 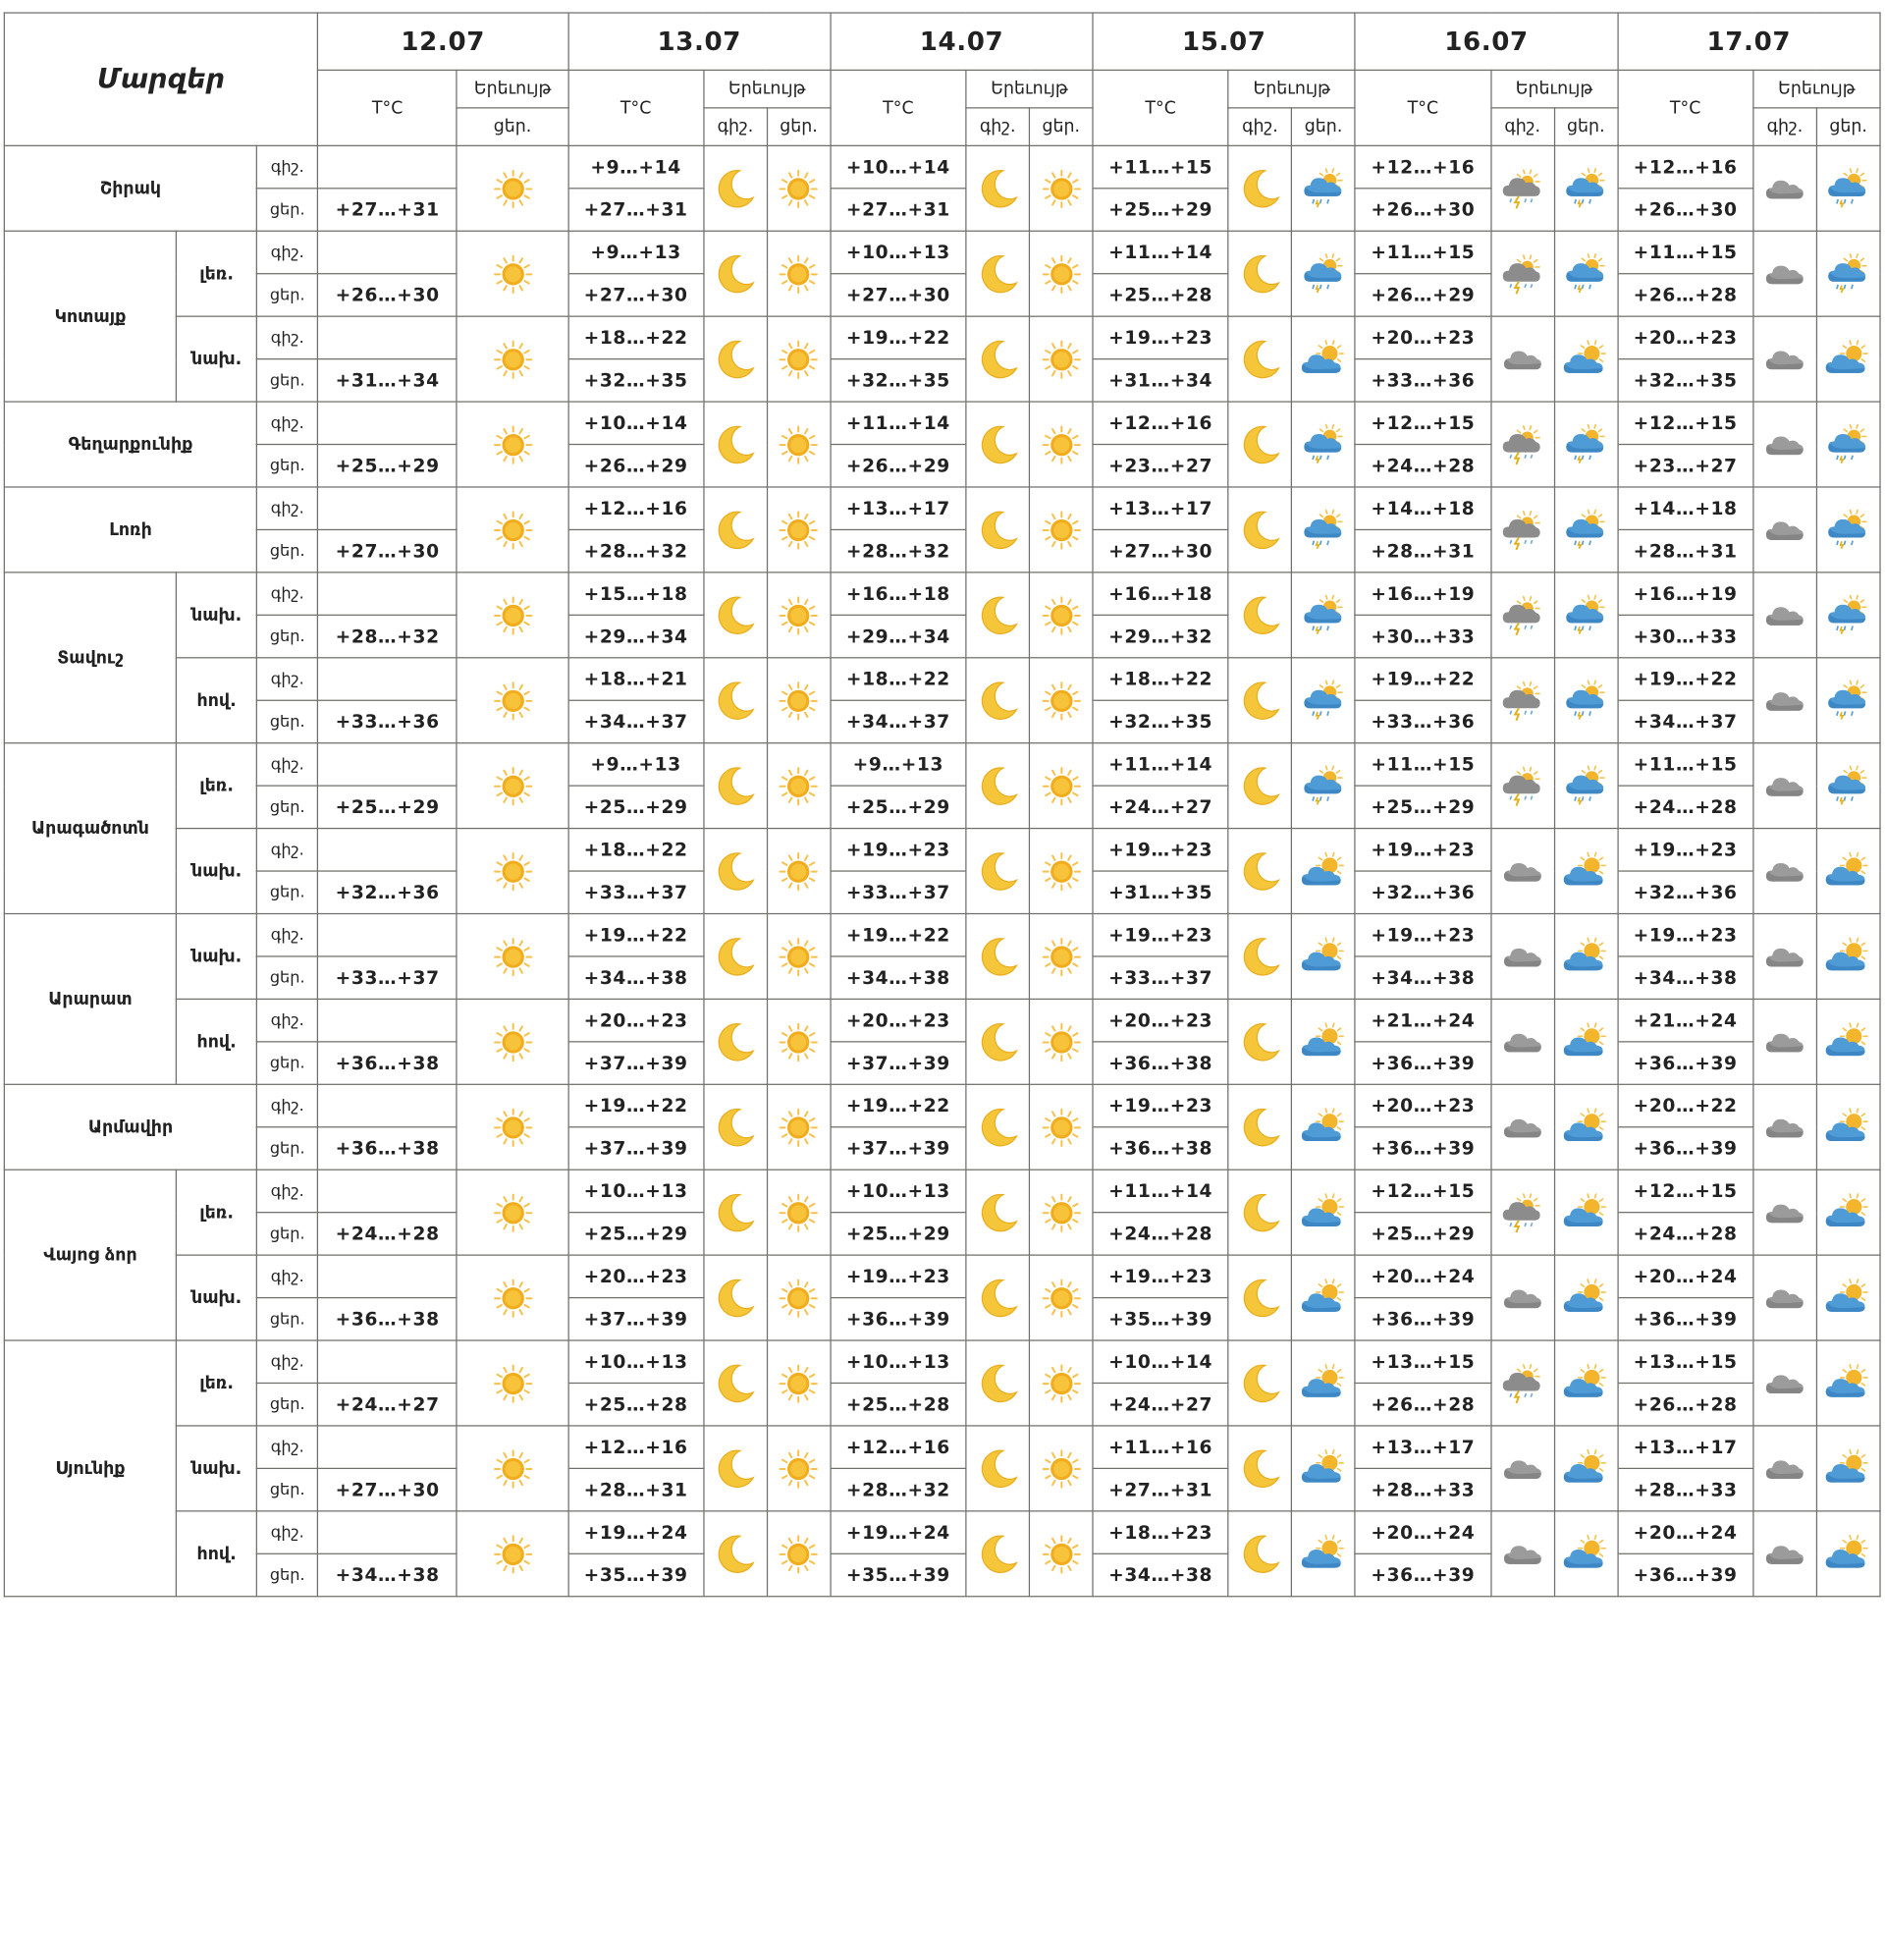 What do you see at coordinates (635, 465) in the screenshot?
I see `day-temperature: +26…+29` at bounding box center [635, 465].